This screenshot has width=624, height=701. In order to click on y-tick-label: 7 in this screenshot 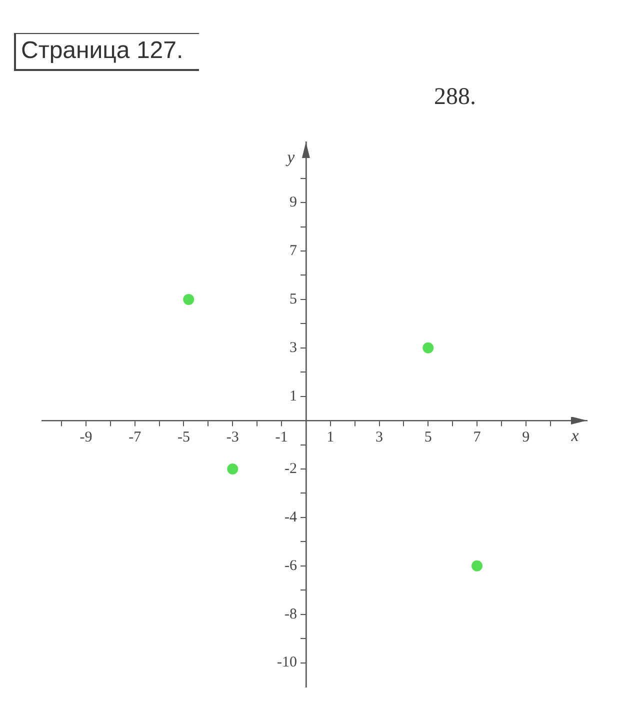, I will do `click(293, 250)`.